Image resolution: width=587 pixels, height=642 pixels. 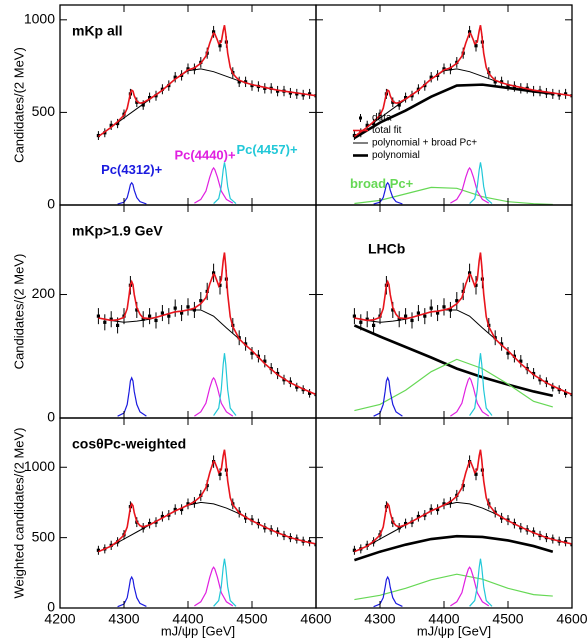 I want to click on x-axis-label: mJ/ψp [GeV], so click(x=454, y=630).